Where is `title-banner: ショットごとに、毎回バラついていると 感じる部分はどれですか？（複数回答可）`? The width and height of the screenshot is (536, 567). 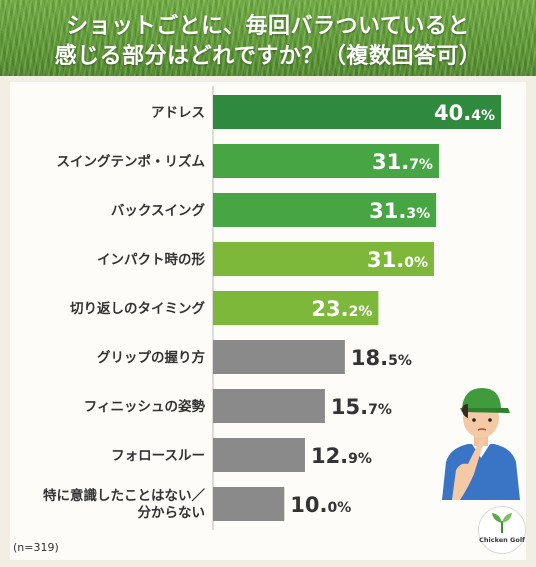
title-banner: ショットごとに、毎回バラついていると 感じる部分はどれですか？（複数回答可） is located at coordinates (268, 38).